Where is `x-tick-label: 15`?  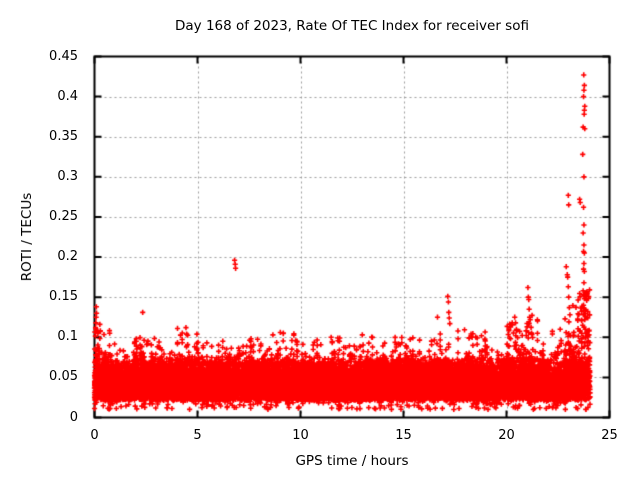
x-tick-label: 15 is located at coordinates (403, 435).